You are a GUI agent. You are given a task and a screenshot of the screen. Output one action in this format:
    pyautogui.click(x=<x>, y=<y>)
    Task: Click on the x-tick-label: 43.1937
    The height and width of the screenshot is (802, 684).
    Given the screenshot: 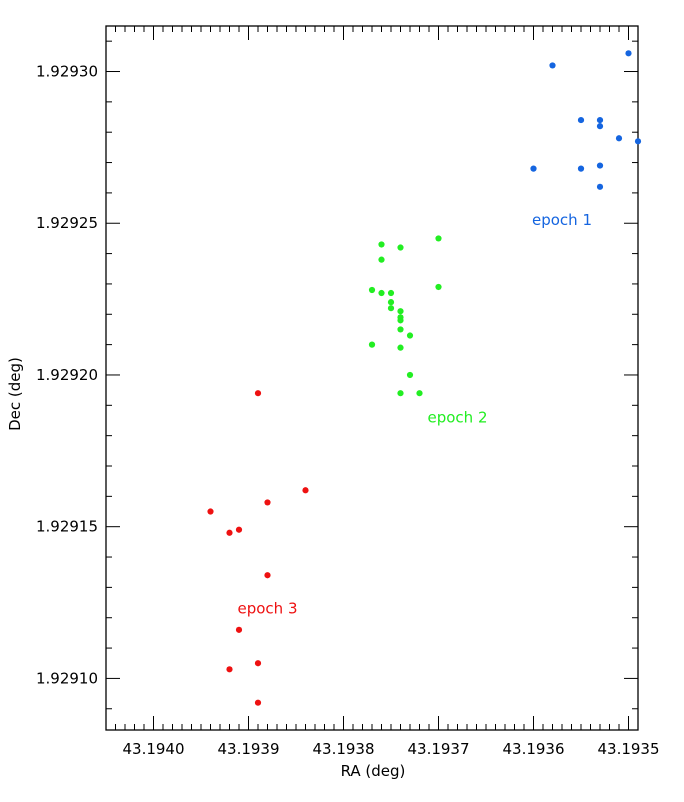 What is the action you would take?
    pyautogui.click(x=438, y=749)
    